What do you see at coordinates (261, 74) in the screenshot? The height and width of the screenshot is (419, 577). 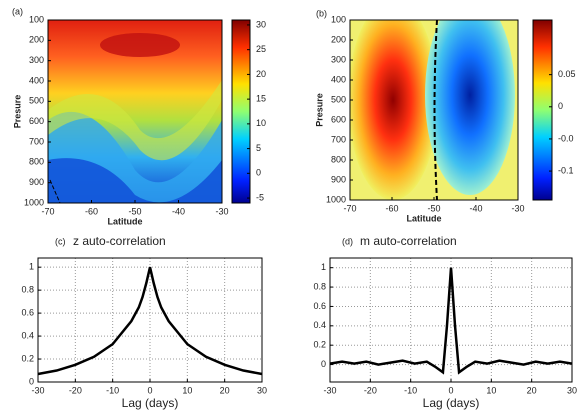 I see `colorbar-tick-label: 20` at bounding box center [261, 74].